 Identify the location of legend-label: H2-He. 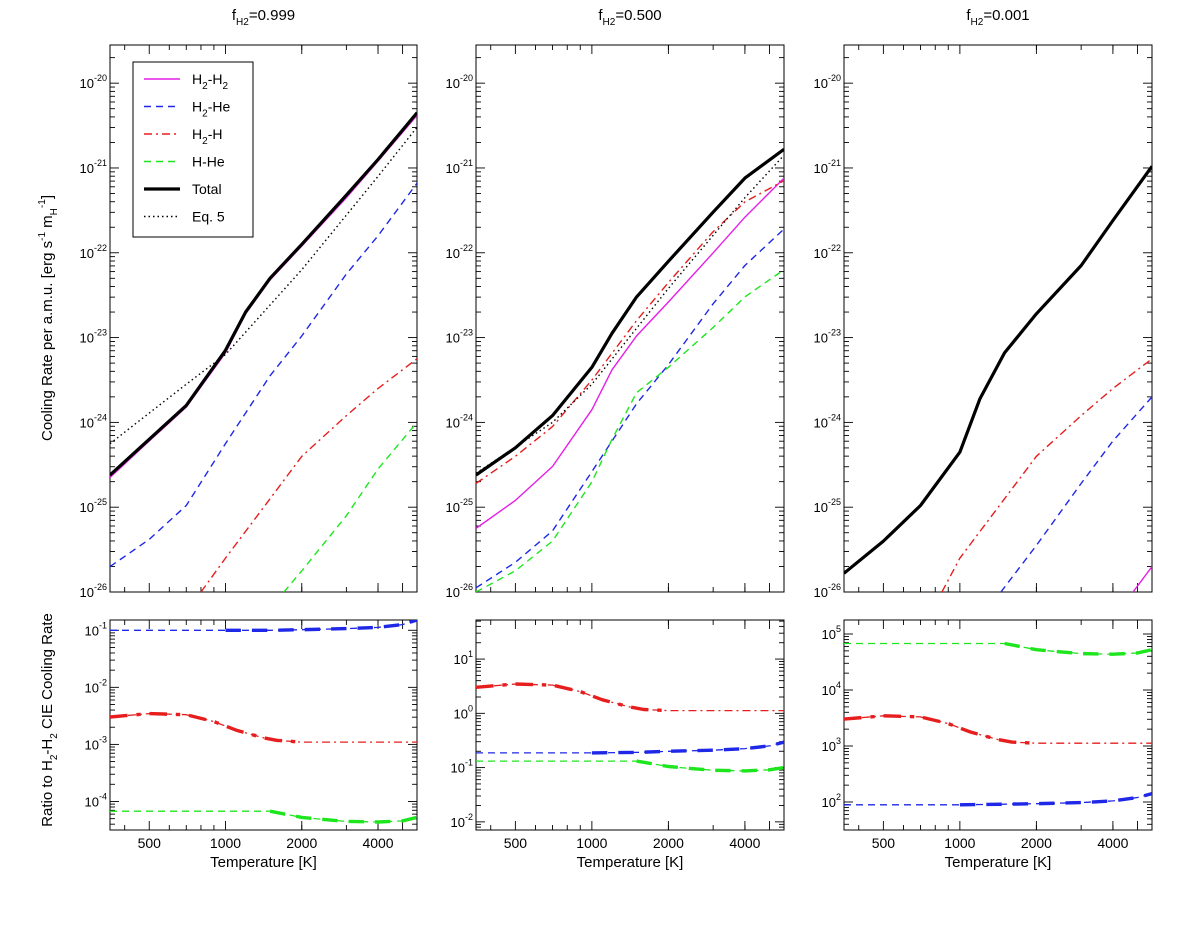
(211, 109).